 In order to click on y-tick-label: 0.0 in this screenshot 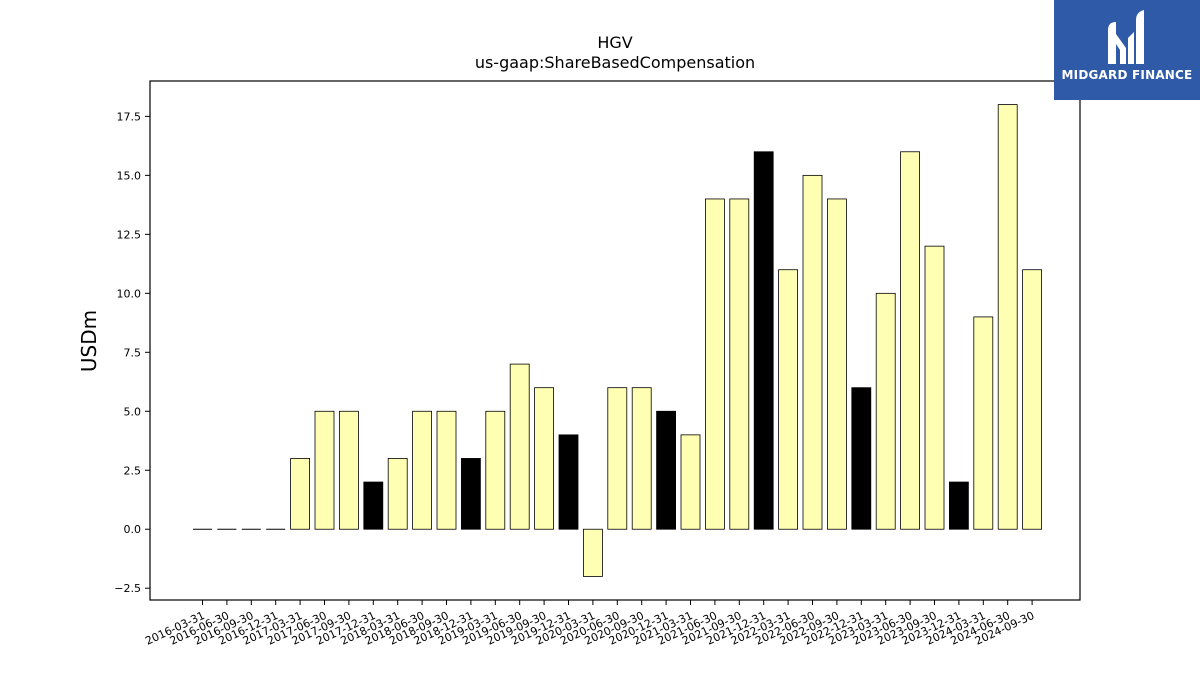, I will do `click(133, 529)`.